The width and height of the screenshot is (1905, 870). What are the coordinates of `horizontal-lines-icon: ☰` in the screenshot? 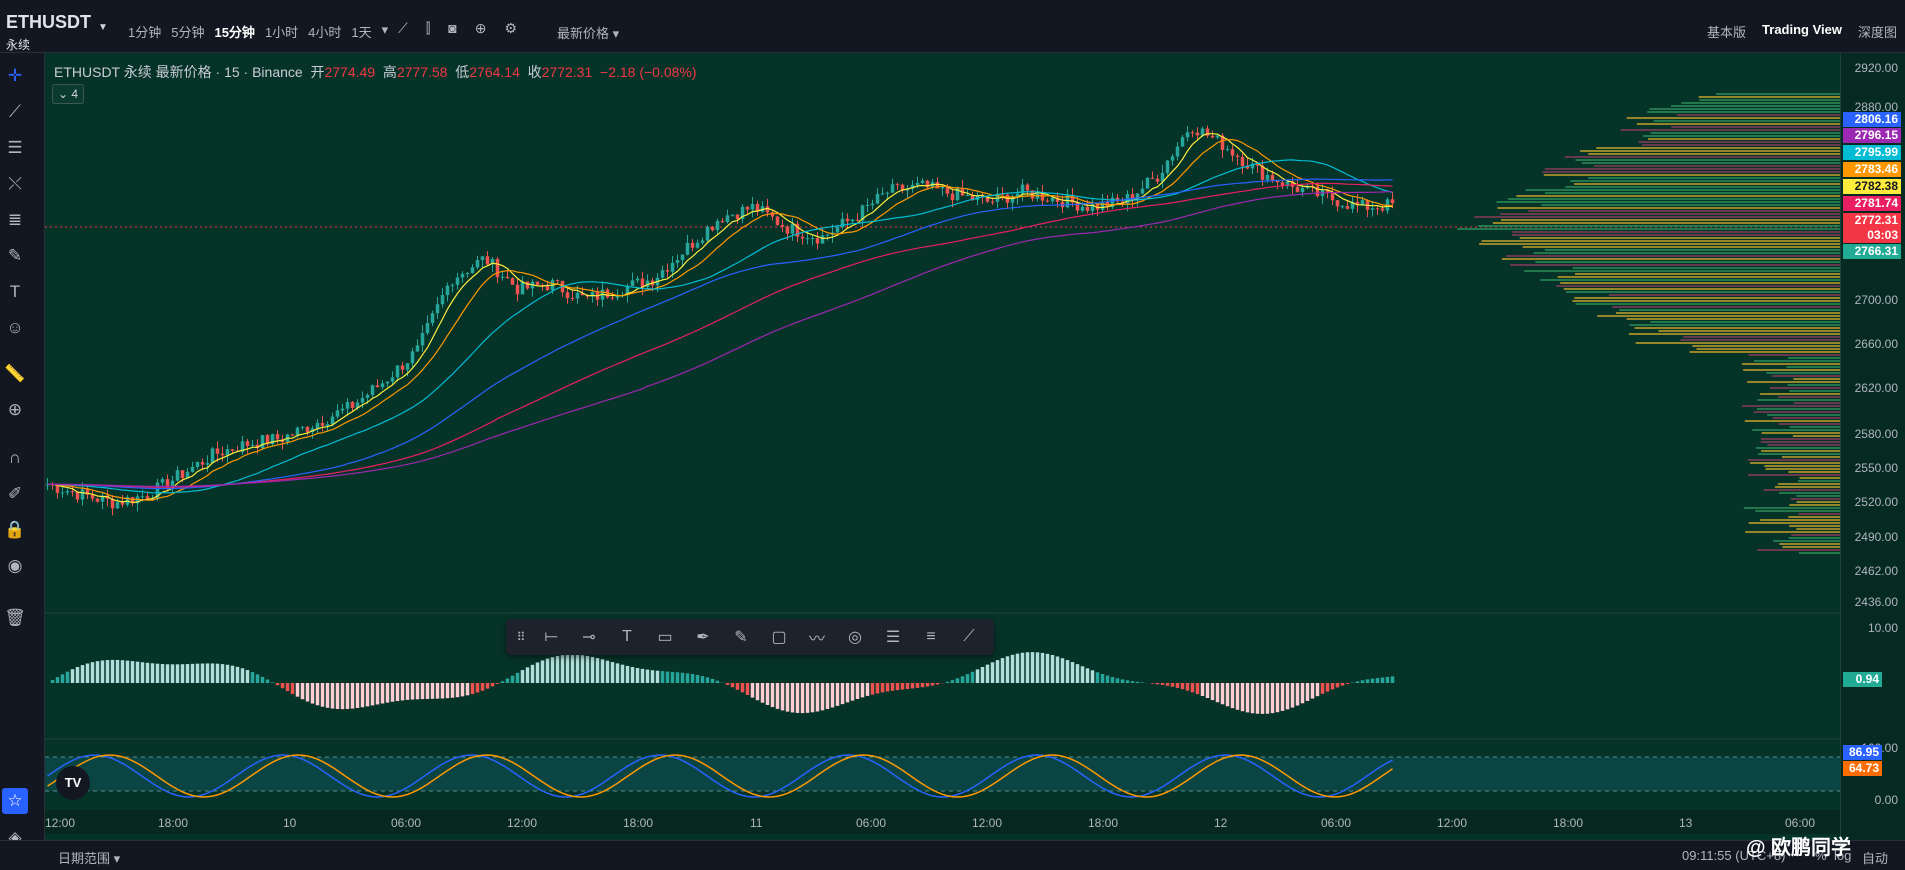 It's located at (15, 148).